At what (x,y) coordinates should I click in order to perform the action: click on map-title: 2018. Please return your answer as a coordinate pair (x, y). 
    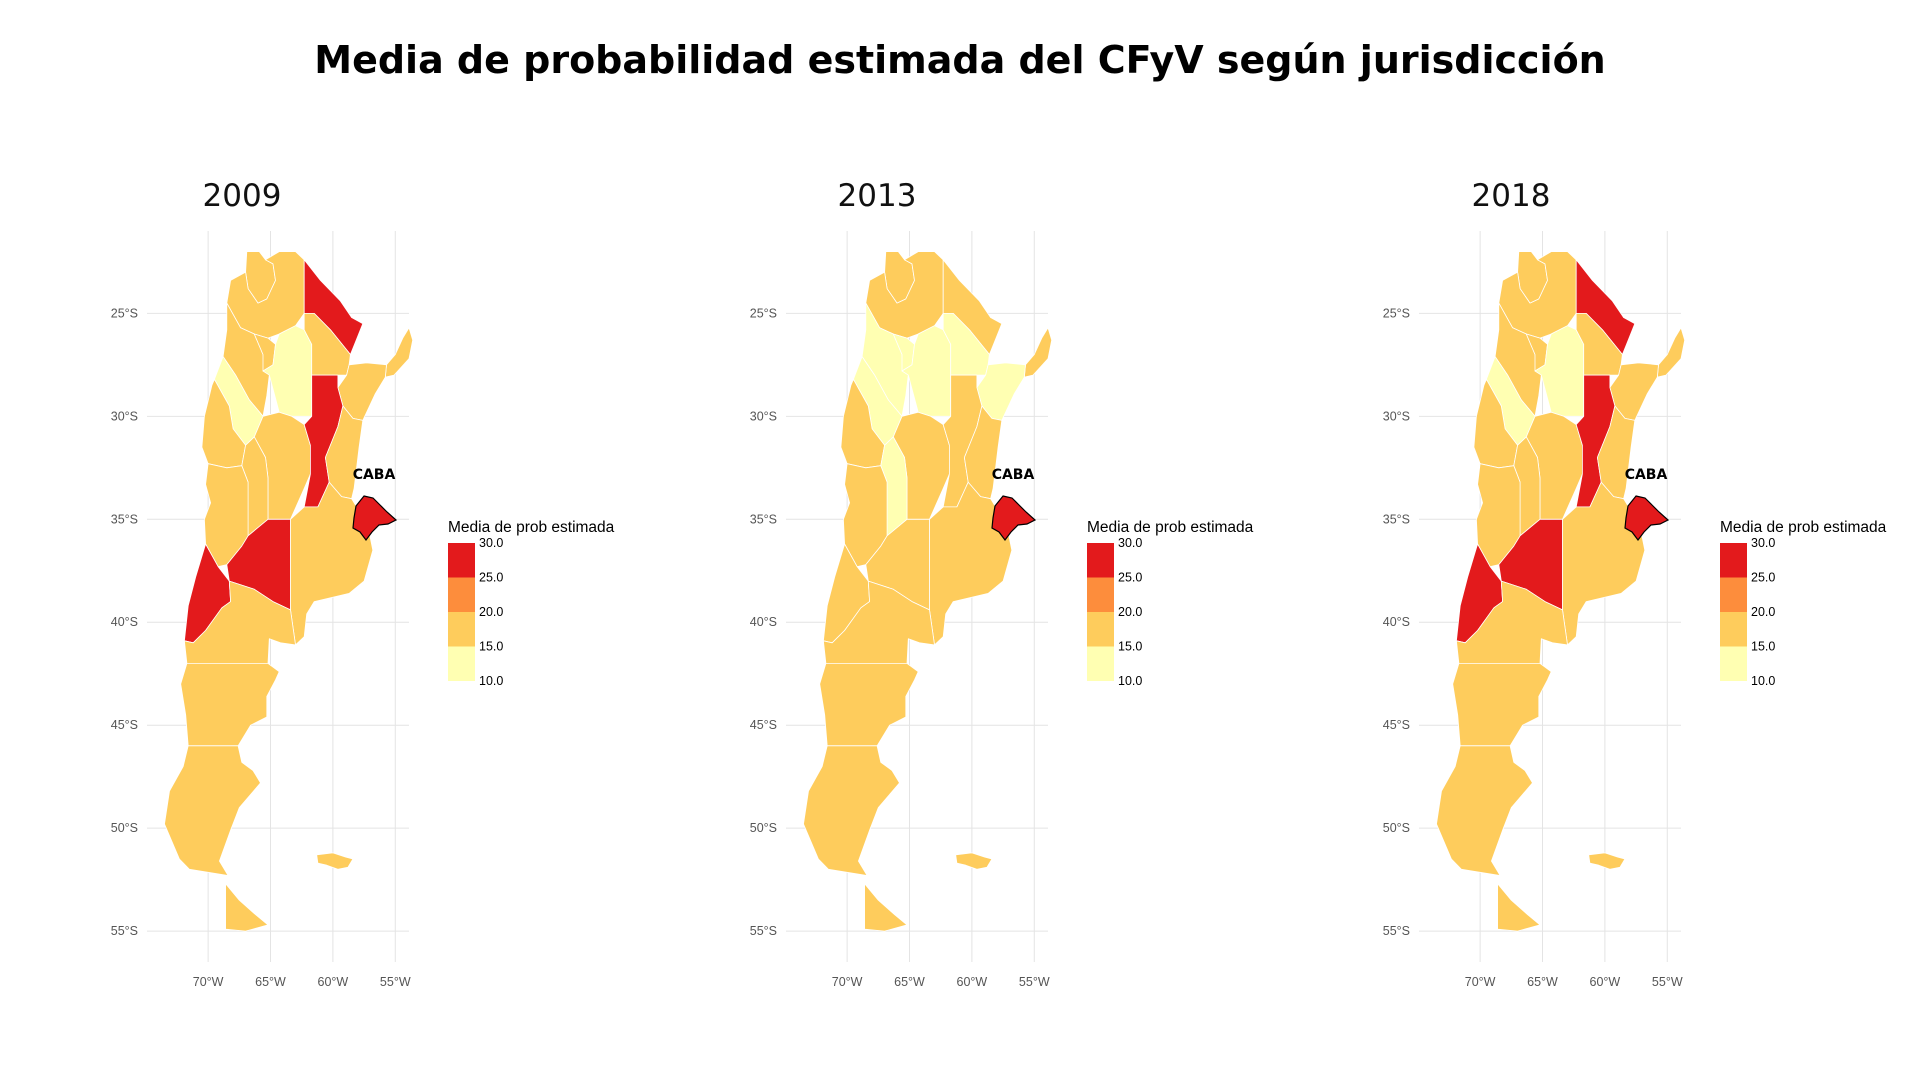
    Looking at the image, I should click on (1511, 196).